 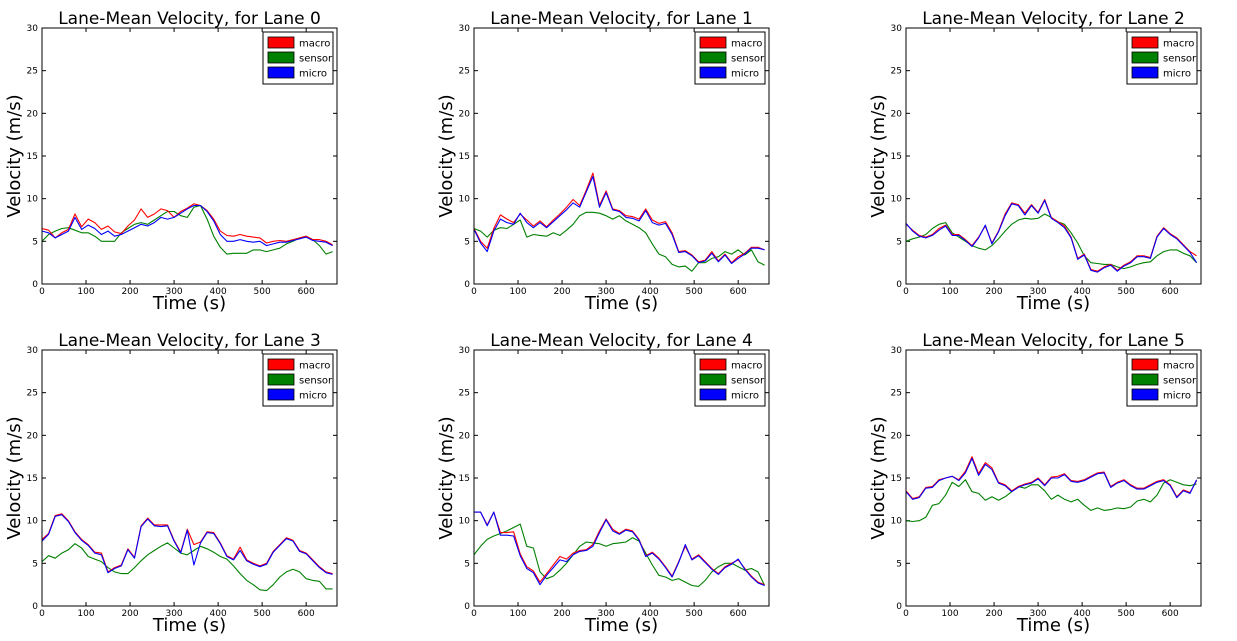 I want to click on chart-title: Lane-Mean Velocity, for Lane 4, so click(x=621, y=341).